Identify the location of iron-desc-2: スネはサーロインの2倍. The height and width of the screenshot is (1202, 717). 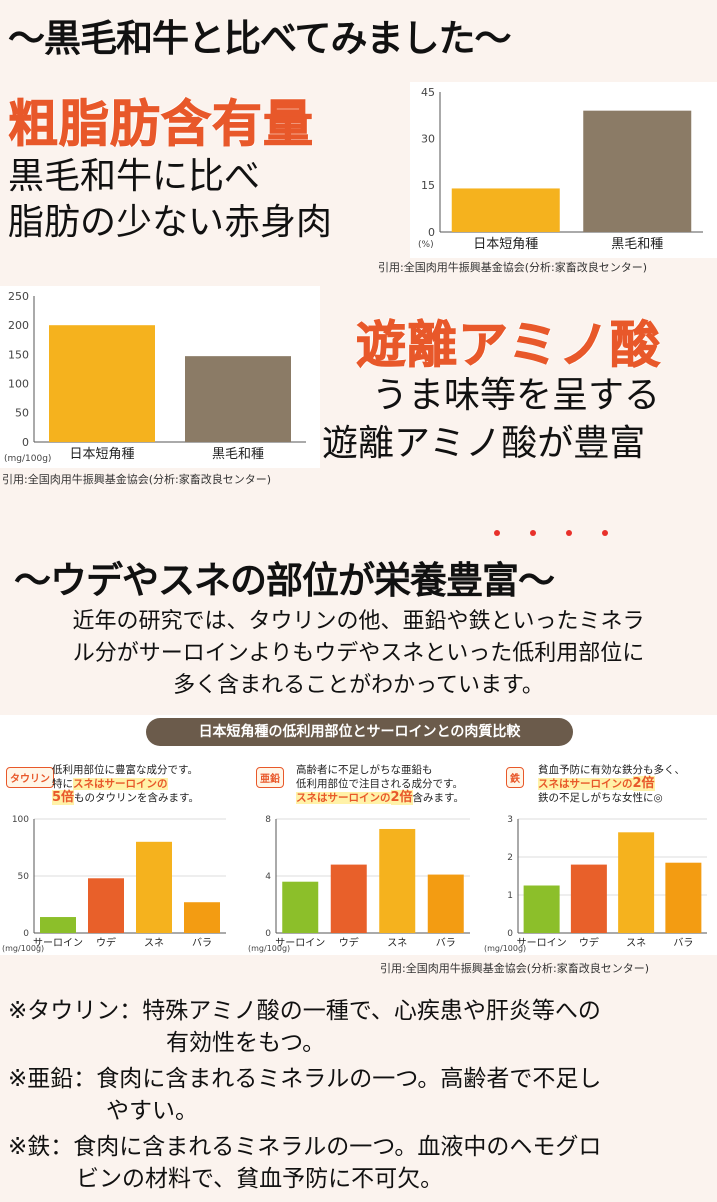
(611, 783).